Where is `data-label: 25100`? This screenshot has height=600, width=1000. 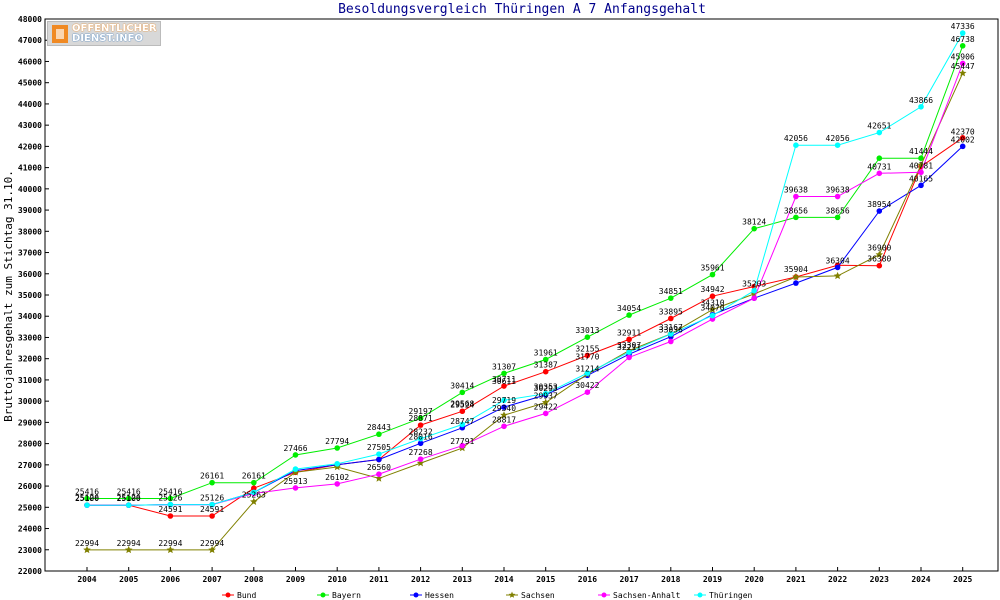 data-label: 25100 is located at coordinates (87, 498).